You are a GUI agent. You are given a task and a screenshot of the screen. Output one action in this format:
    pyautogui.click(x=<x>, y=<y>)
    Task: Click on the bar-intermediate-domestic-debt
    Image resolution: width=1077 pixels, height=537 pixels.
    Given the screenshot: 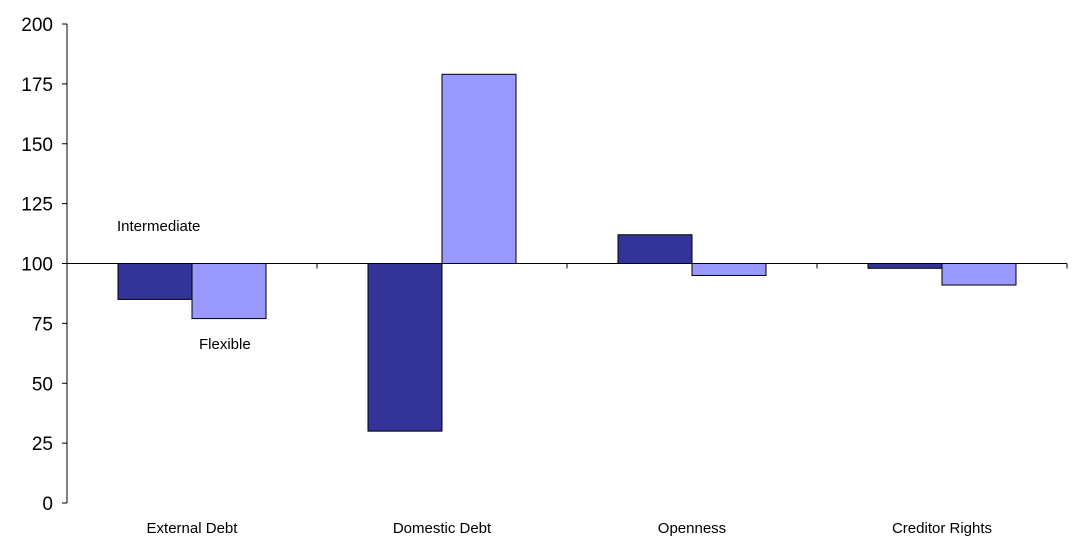 What is the action you would take?
    pyautogui.click(x=405, y=347)
    